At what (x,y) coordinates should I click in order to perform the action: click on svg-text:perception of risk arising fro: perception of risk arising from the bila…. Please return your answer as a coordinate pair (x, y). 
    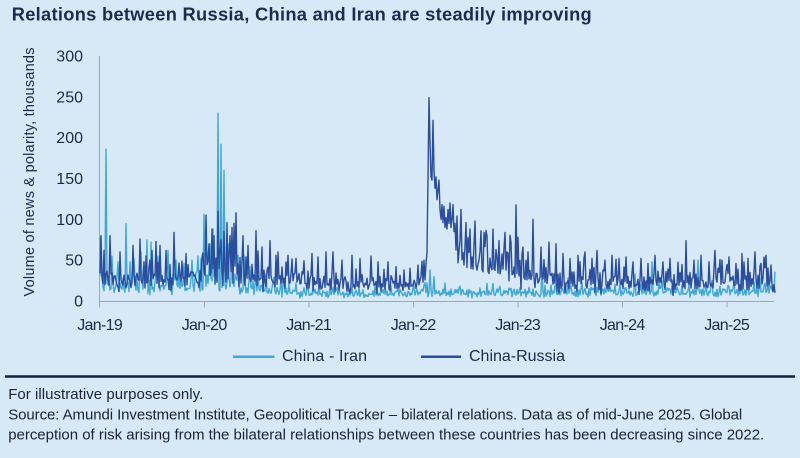
    Looking at the image, I should click on (386, 435).